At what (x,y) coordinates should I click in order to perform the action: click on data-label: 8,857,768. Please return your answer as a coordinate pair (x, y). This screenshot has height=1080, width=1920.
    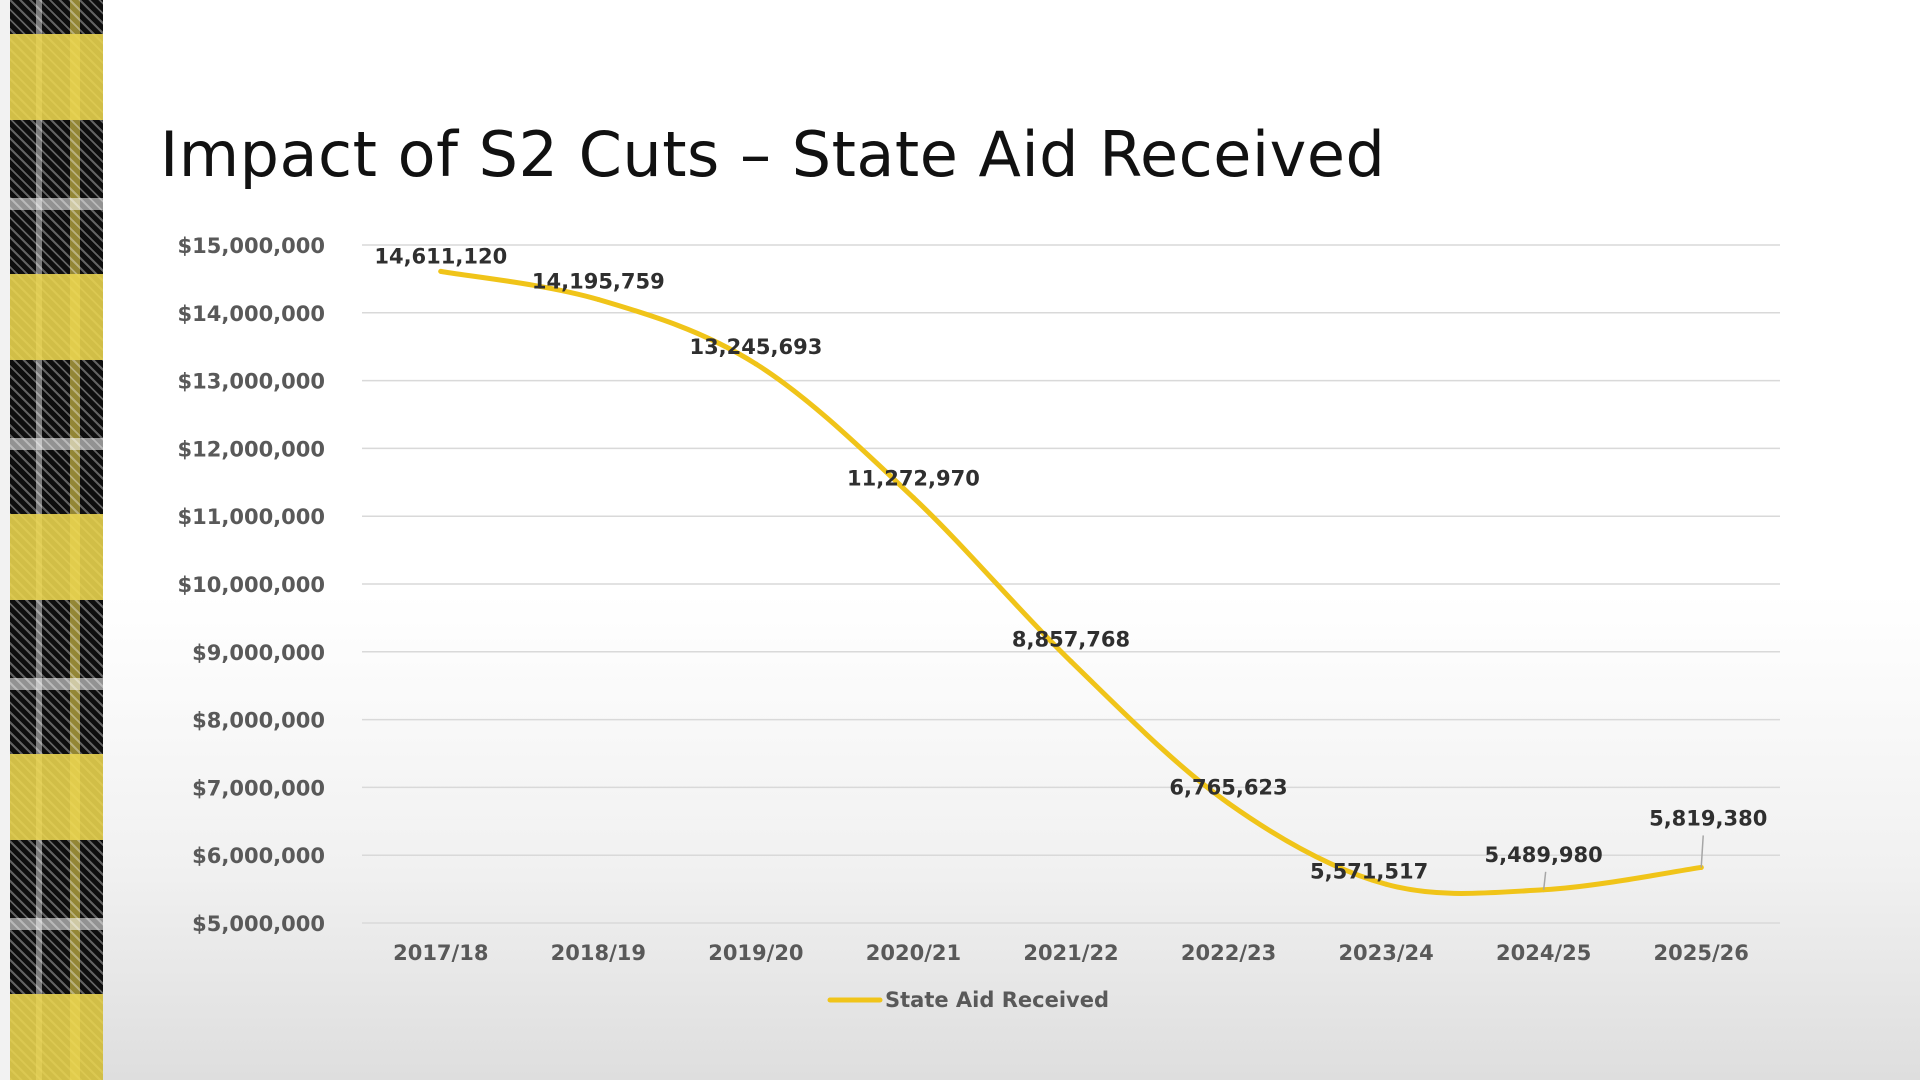
    Looking at the image, I should click on (1071, 639).